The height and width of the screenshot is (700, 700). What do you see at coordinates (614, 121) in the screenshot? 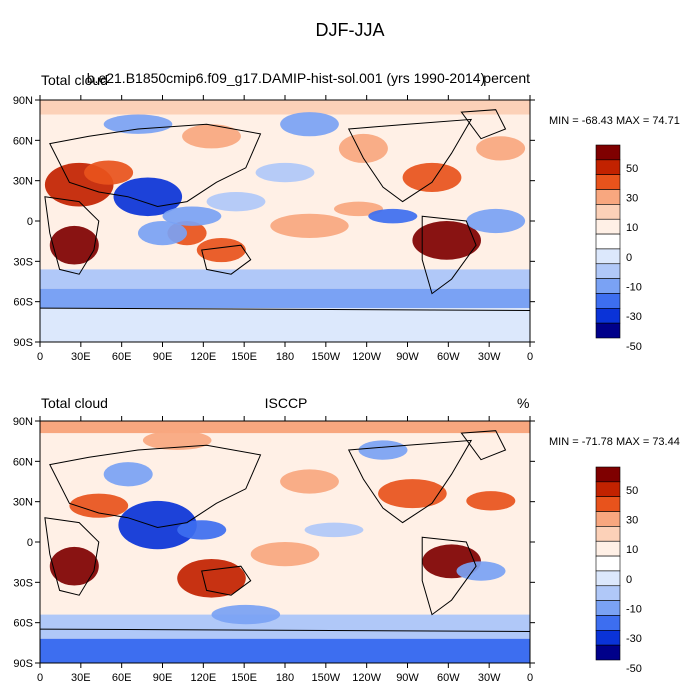
I see `panel1-minmax: MIN = -68.43 MAX = 74.71` at bounding box center [614, 121].